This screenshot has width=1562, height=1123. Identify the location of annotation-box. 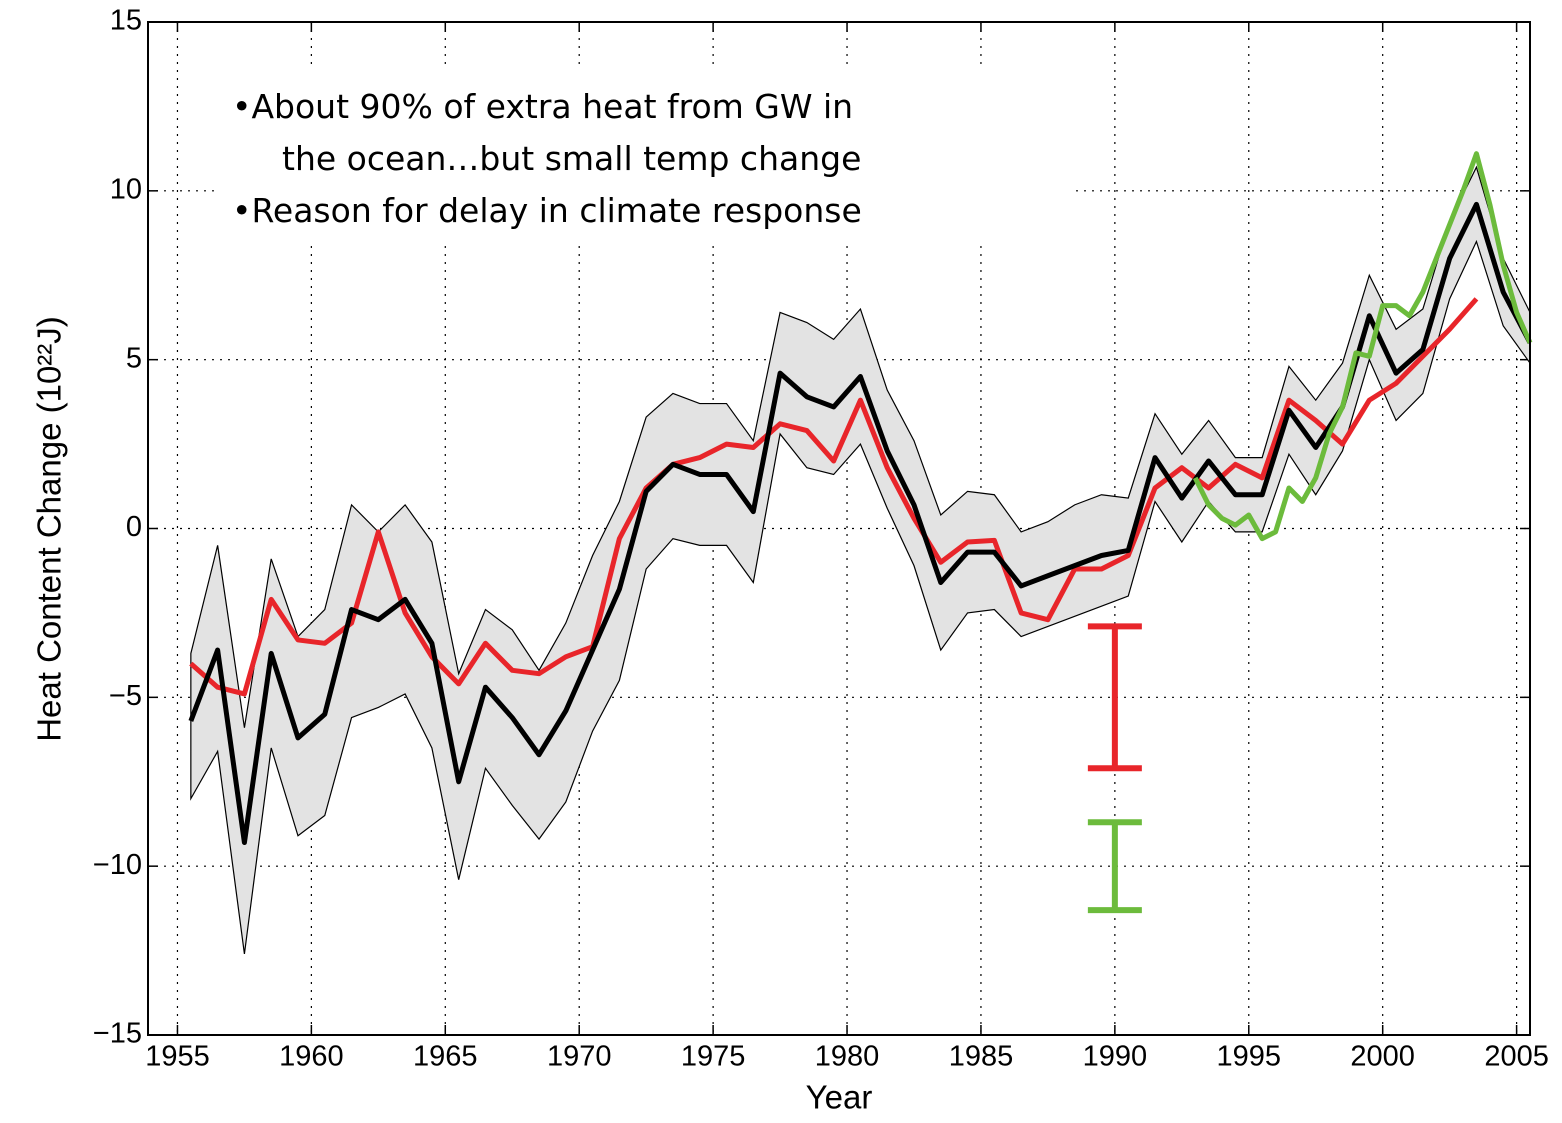
(647, 154).